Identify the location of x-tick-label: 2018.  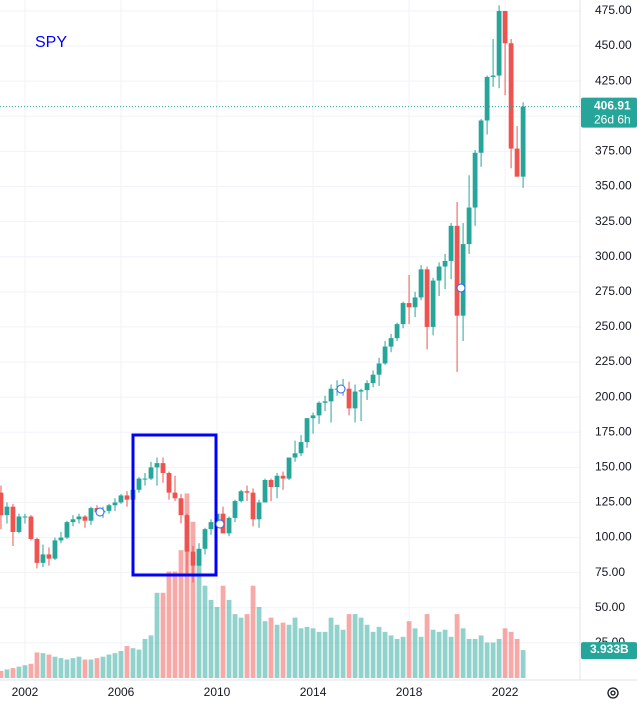
(409, 692).